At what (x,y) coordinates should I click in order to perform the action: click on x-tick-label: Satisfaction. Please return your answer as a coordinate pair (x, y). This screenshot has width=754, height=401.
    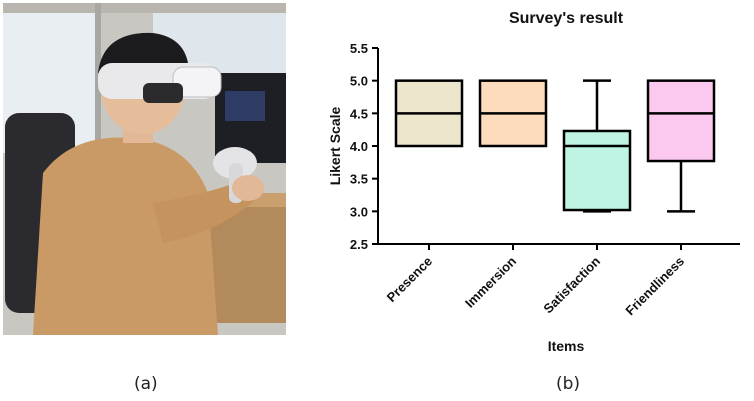
    Looking at the image, I should click on (571, 284).